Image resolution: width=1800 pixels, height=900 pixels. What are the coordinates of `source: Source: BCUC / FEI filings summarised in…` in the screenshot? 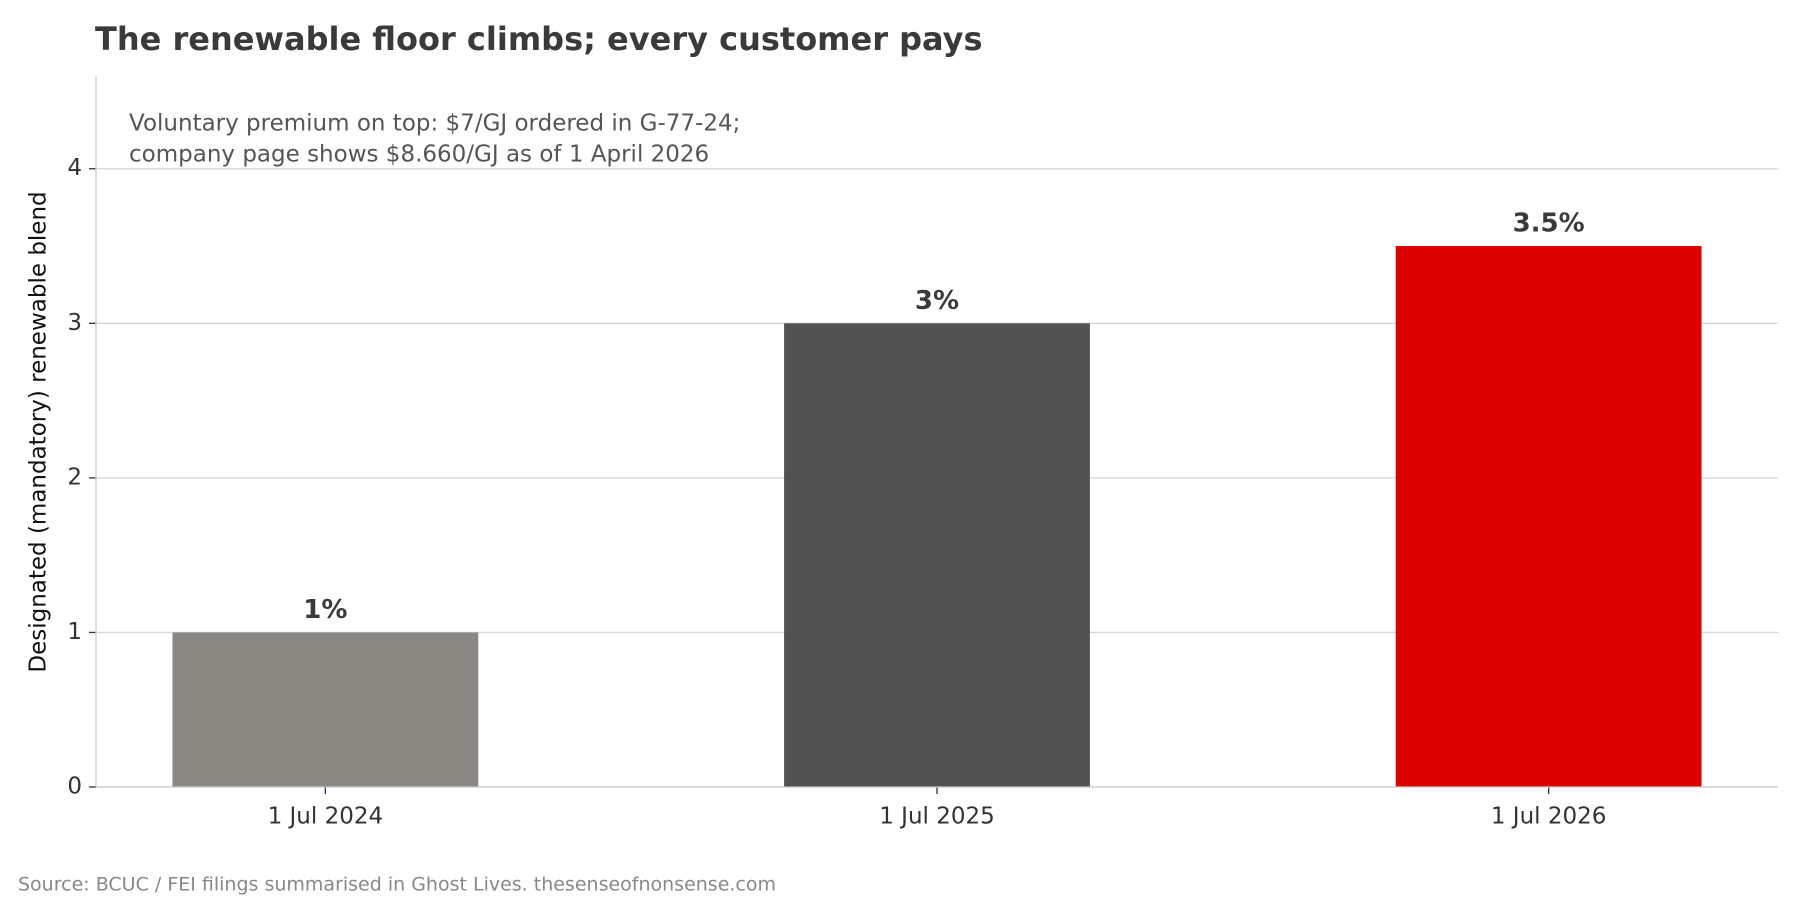 It's located at (397, 885).